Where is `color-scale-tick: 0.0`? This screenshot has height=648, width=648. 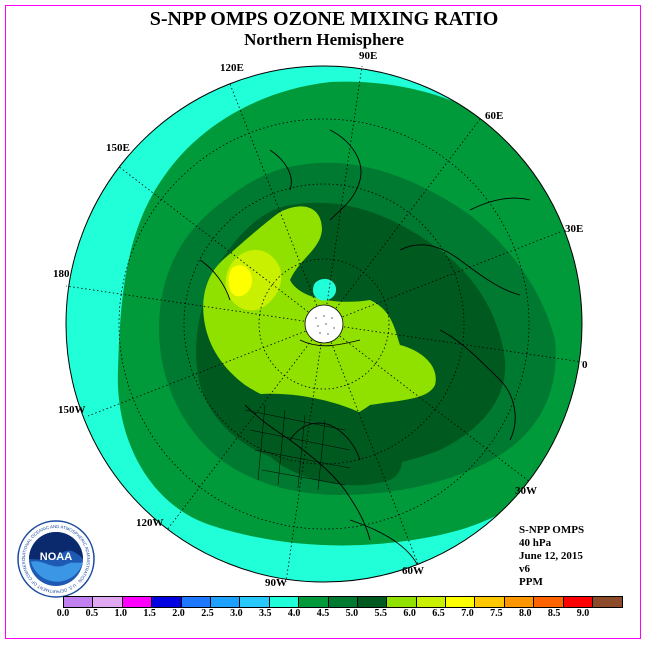 color-scale-tick: 0.0 is located at coordinates (63, 613).